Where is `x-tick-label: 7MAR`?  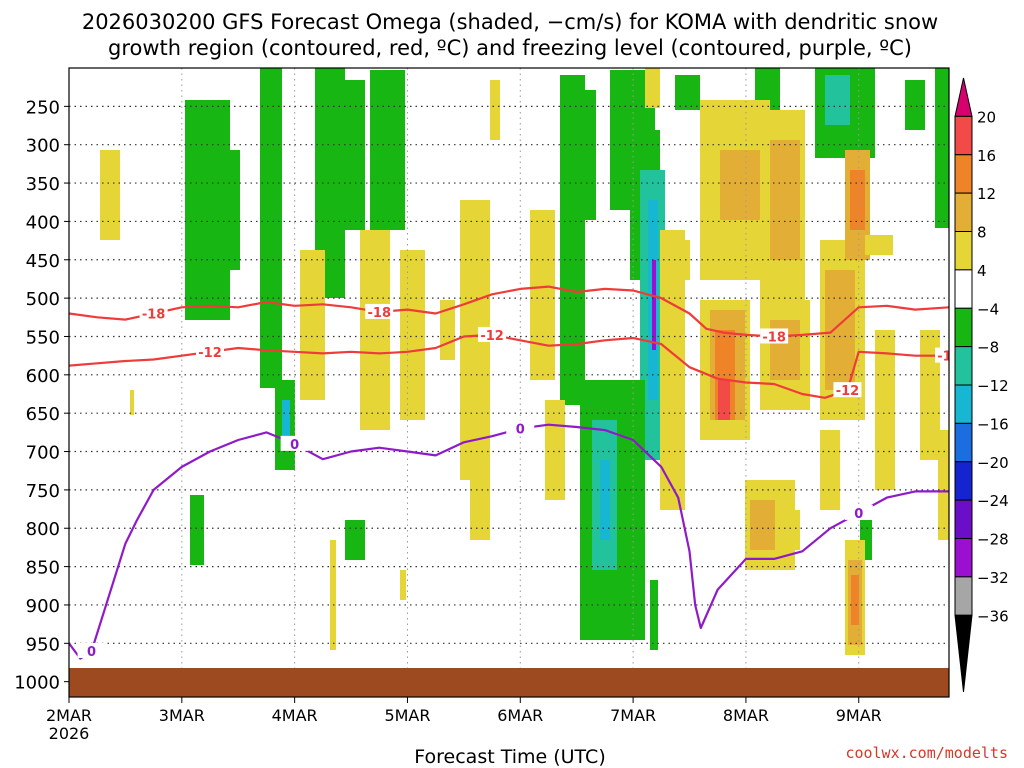
x-tick-label: 7MAR is located at coordinates (633, 715).